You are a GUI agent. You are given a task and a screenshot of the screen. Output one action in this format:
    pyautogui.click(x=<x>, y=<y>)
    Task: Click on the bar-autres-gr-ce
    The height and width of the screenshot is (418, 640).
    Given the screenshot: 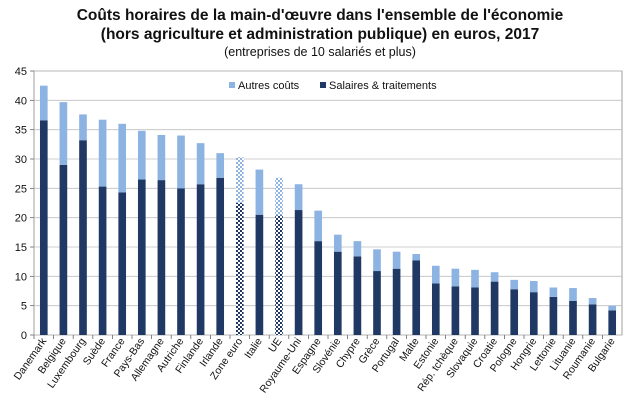 What is the action you would take?
    pyautogui.click(x=377, y=260)
    